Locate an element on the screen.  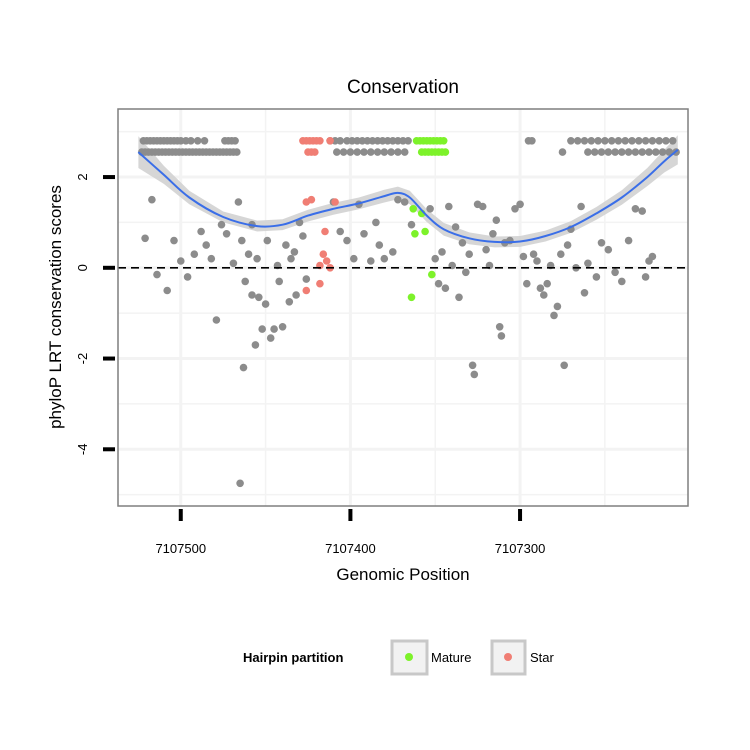
chart-title: Conservation is located at coordinates (403, 87).